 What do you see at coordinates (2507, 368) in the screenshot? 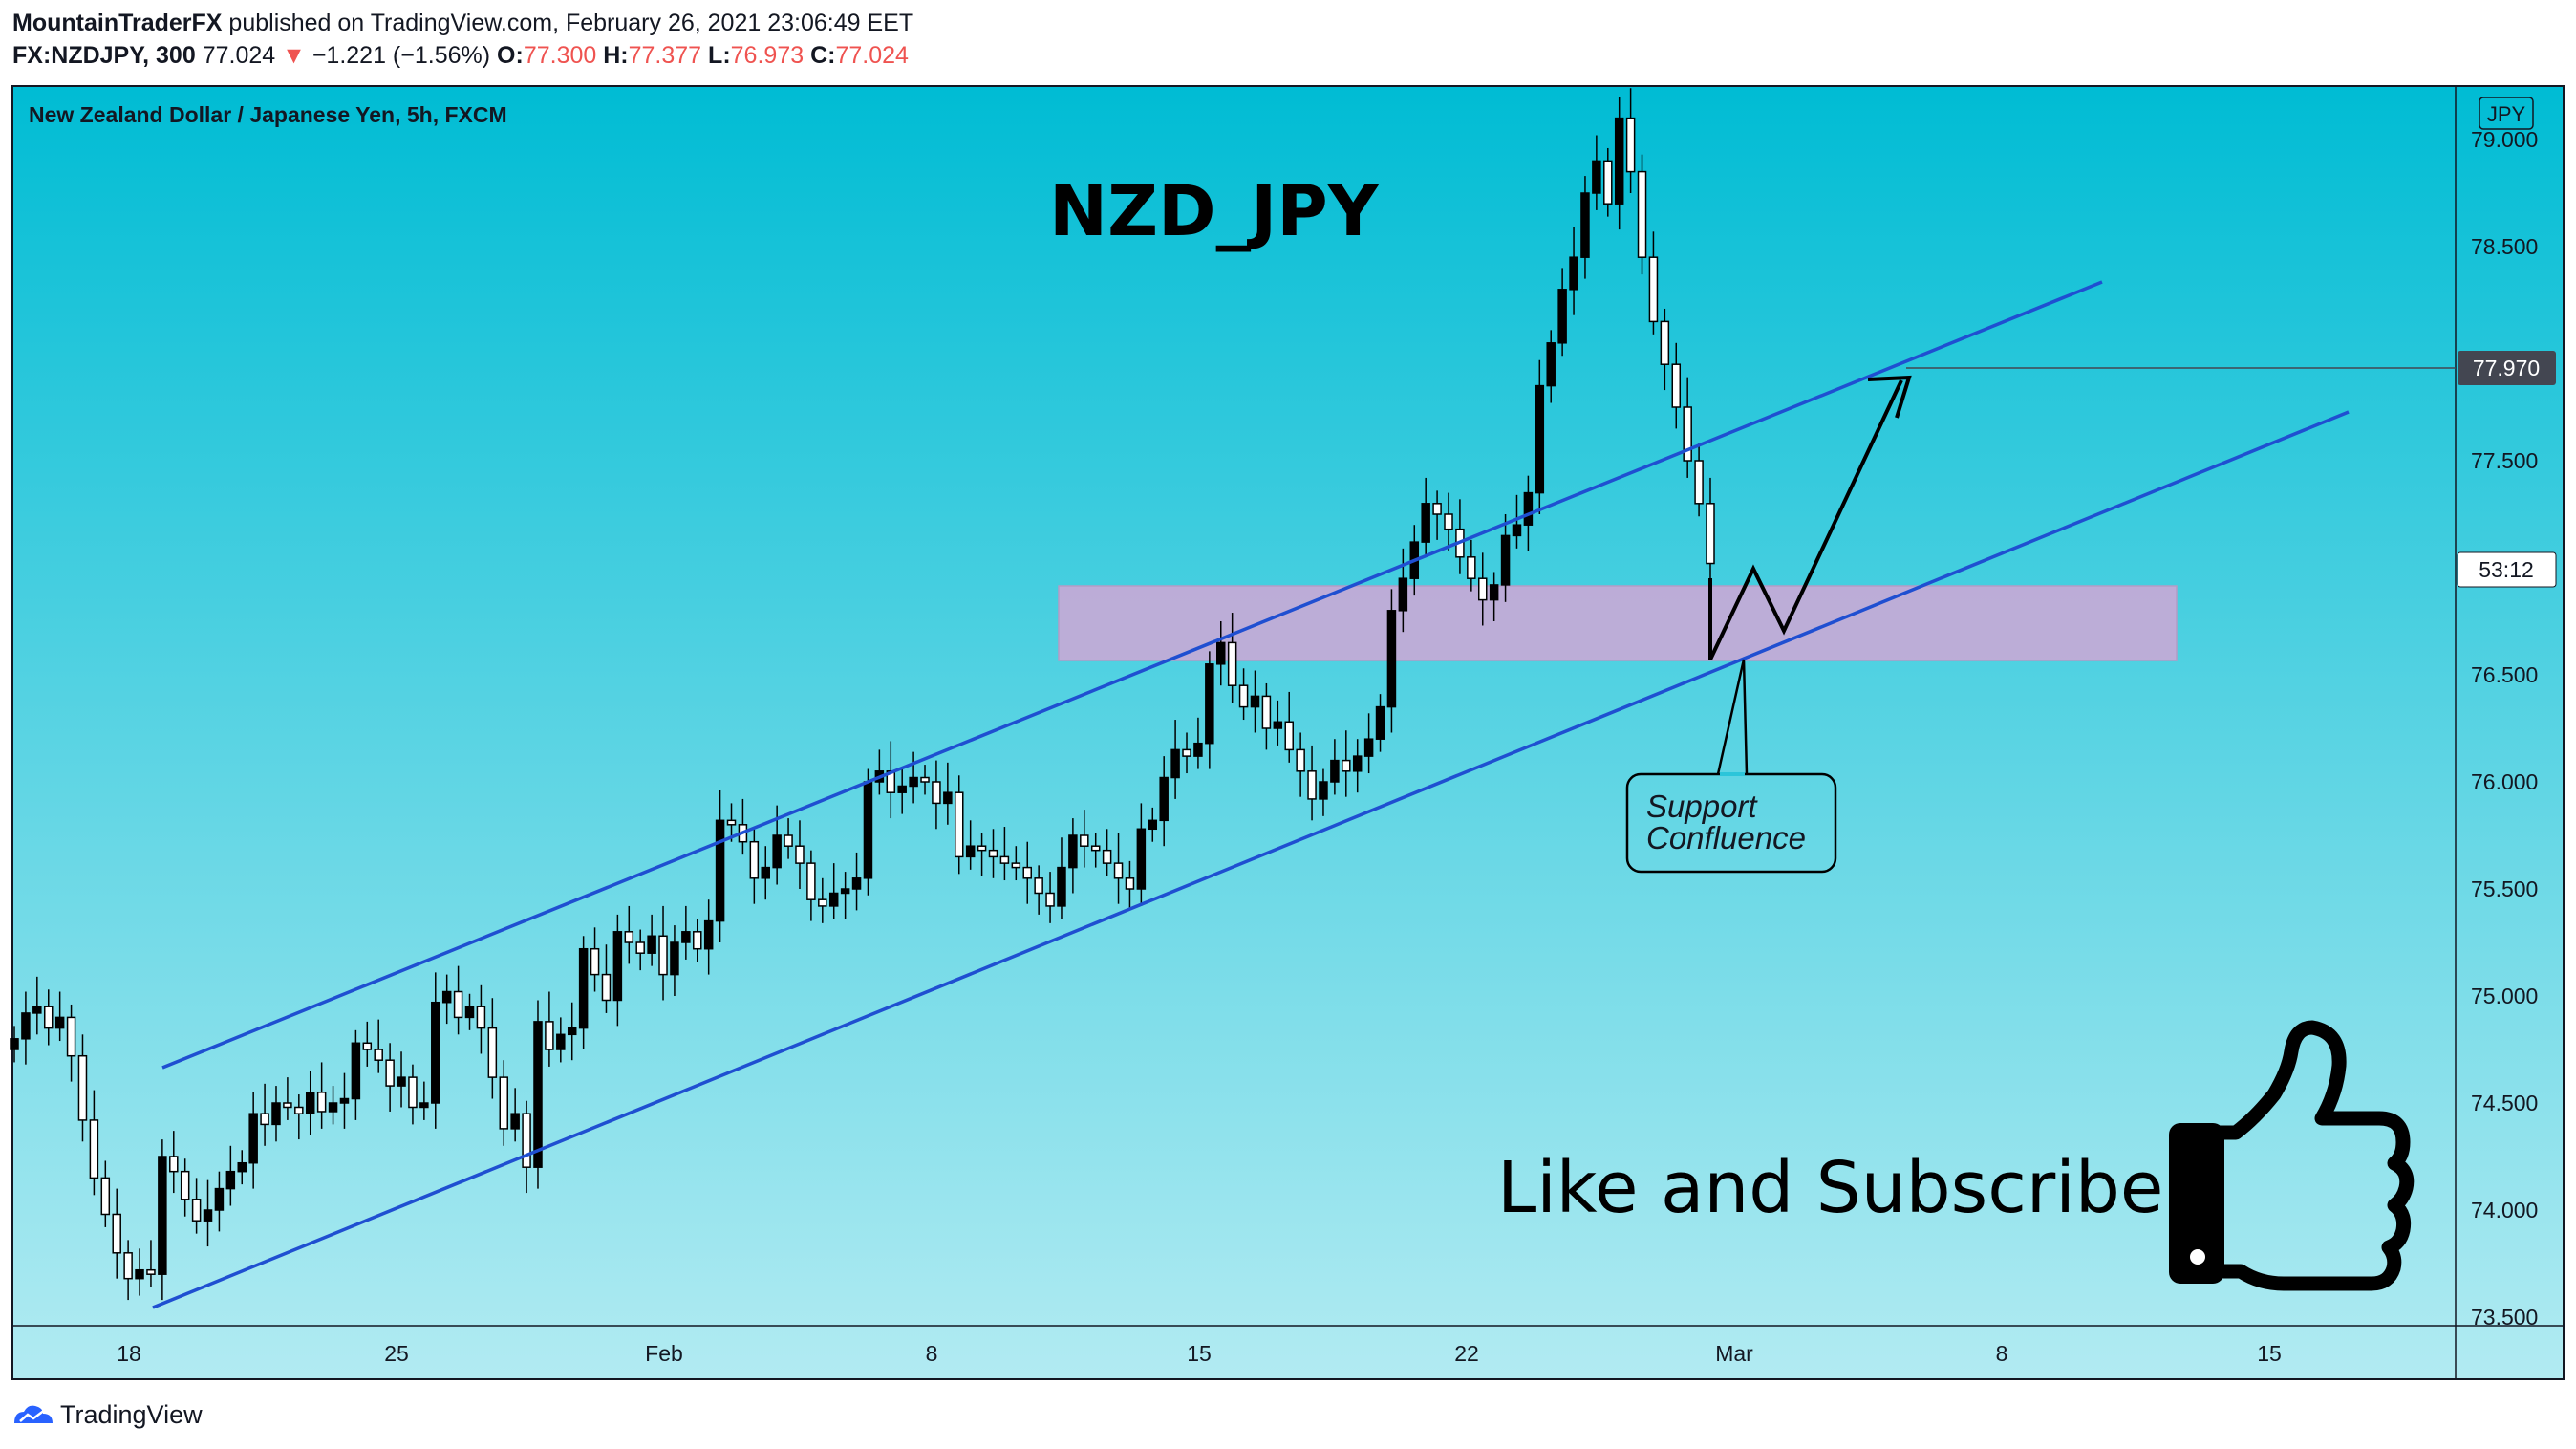
I see `target-price-label: 77.970` at bounding box center [2507, 368].